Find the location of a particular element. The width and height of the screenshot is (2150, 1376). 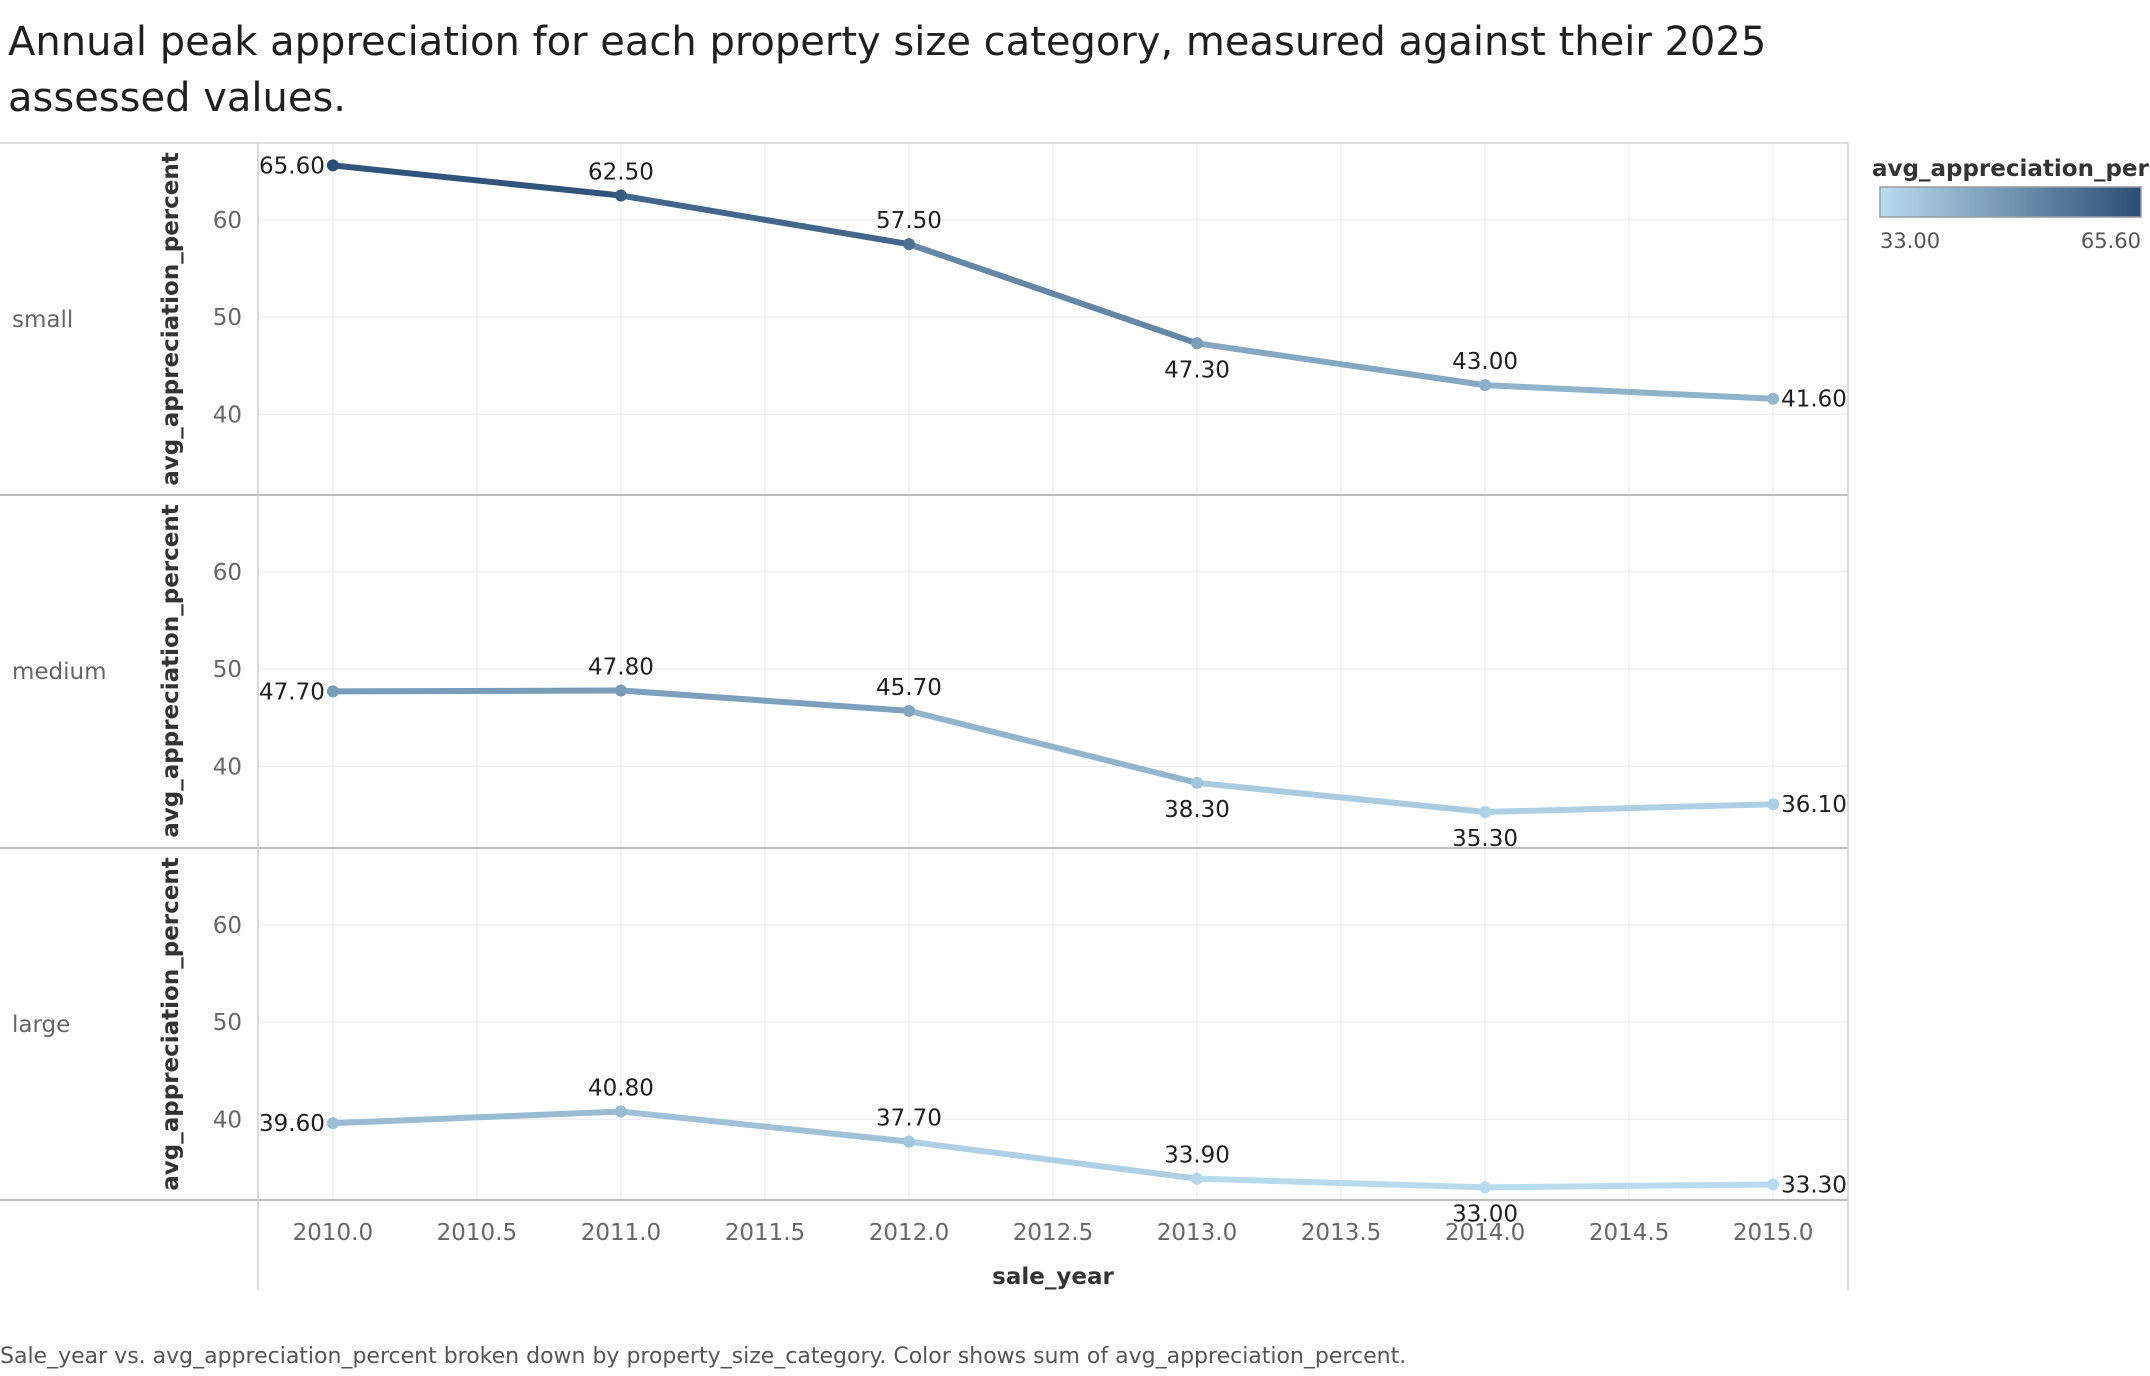

data-label: 39.60 is located at coordinates (292, 1124).